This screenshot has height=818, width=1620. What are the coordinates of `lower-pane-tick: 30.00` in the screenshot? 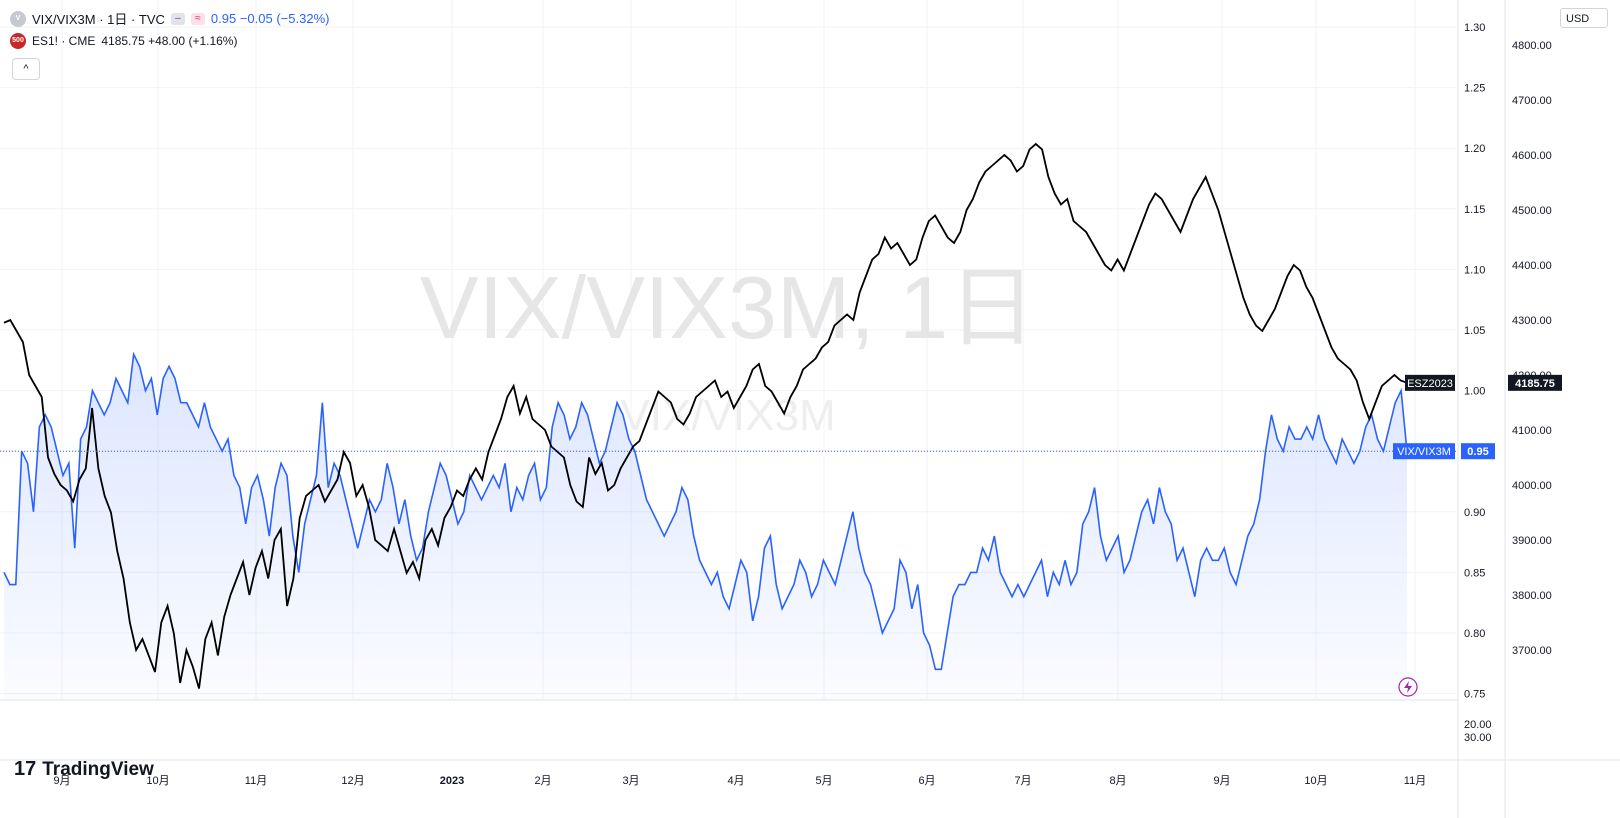 It's located at (1478, 738).